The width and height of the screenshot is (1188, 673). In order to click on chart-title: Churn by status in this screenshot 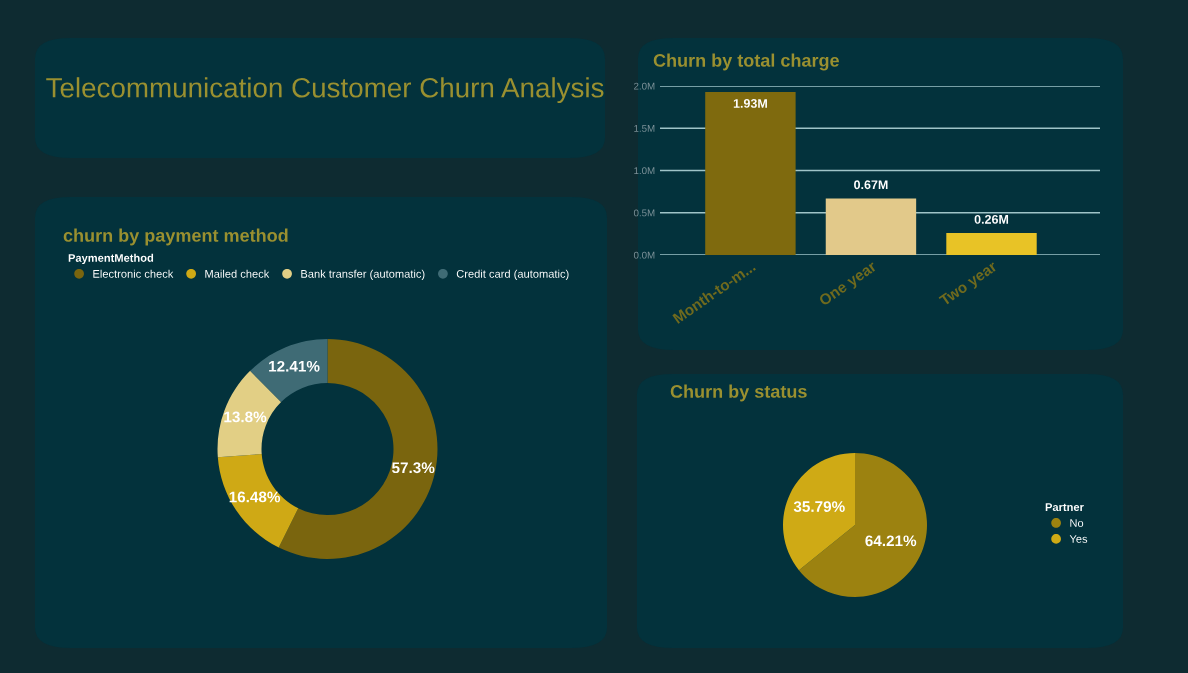, I will do `click(738, 393)`.